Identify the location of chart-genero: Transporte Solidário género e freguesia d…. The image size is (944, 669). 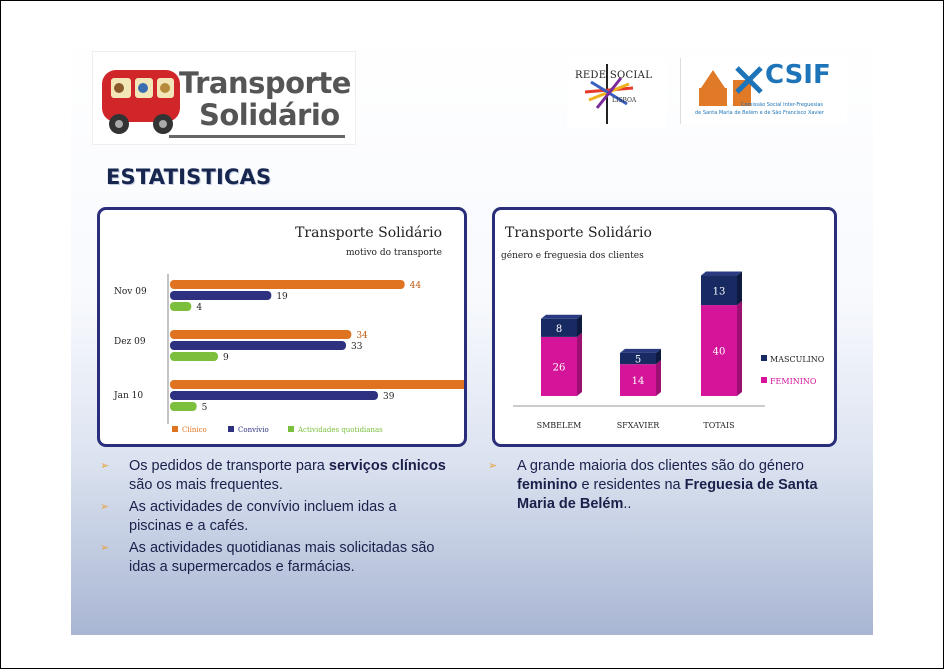
(663, 327).